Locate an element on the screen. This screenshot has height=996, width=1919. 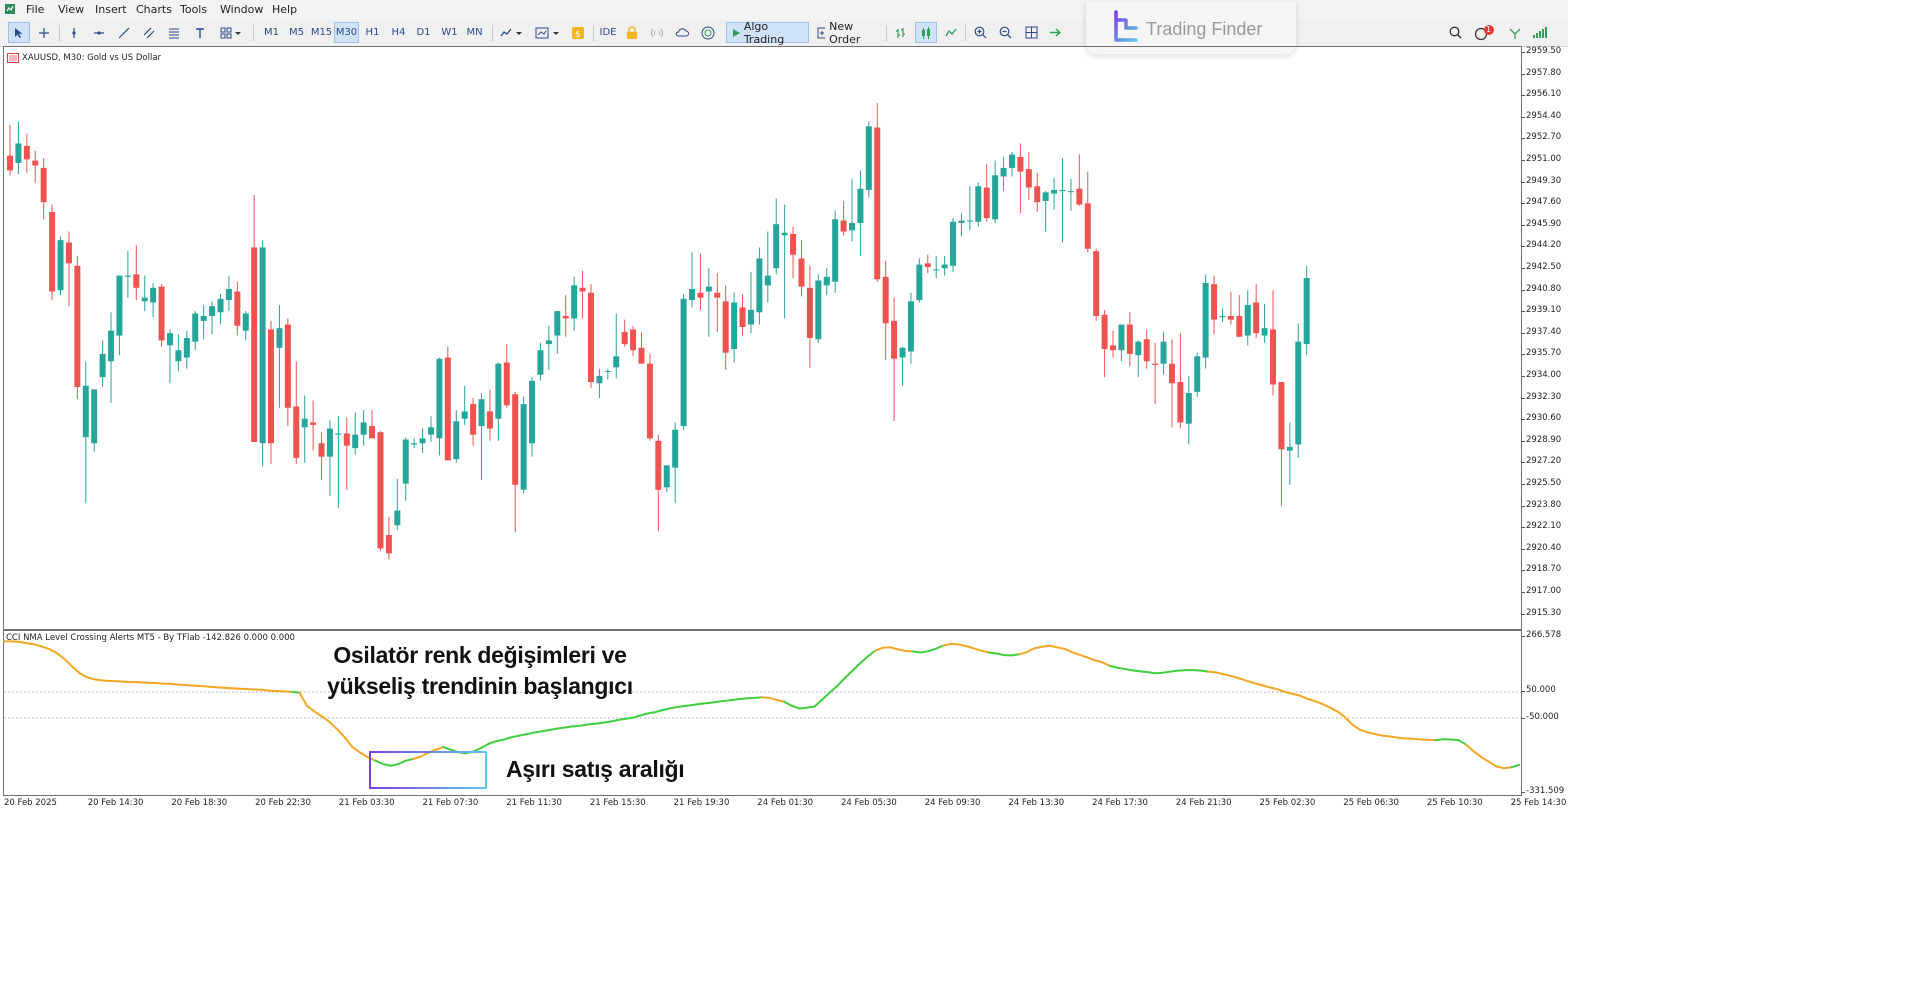
price-tick-label: 2934.00 is located at coordinates (1540, 375).